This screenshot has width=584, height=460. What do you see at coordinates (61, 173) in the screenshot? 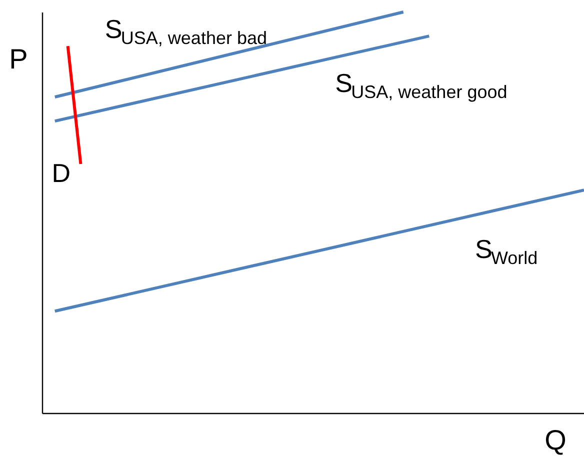
I see `series-label: D` at bounding box center [61, 173].